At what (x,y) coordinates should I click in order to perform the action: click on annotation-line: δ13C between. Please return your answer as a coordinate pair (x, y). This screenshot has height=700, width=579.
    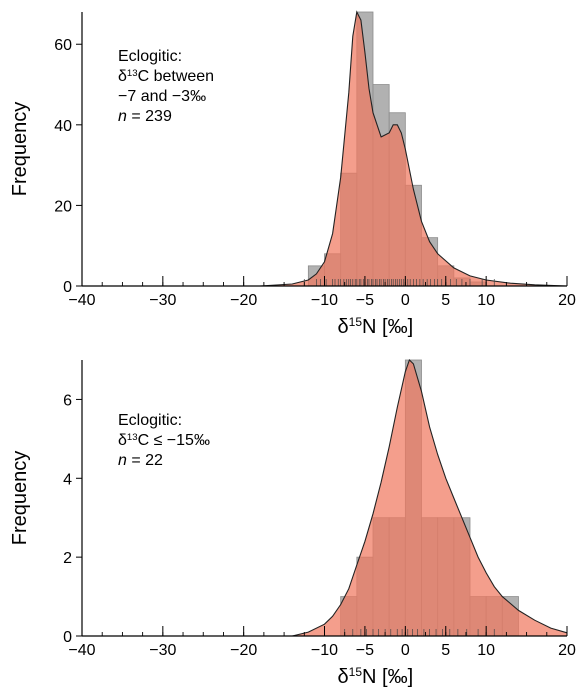
    Looking at the image, I should click on (166, 77).